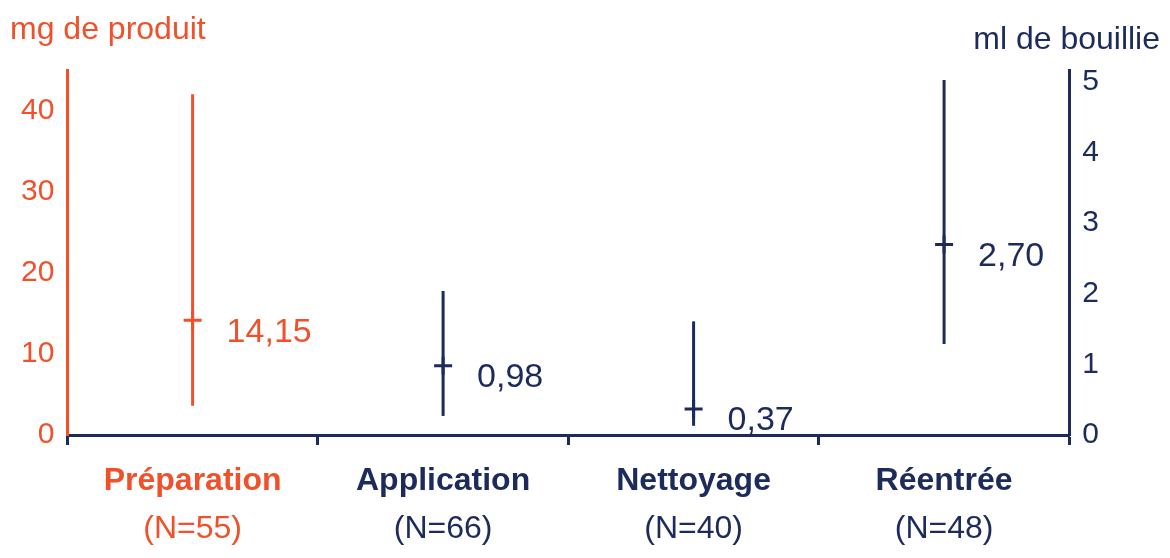  I want to click on y2-tick-label: 3, so click(1090, 221).